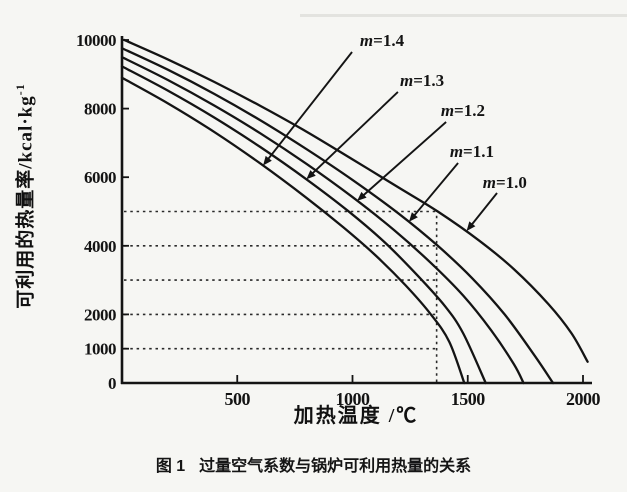 The image size is (627, 492). What do you see at coordinates (354, 133) in the screenshot?
I see `annotation-arrow-line-m-1.3` at bounding box center [354, 133].